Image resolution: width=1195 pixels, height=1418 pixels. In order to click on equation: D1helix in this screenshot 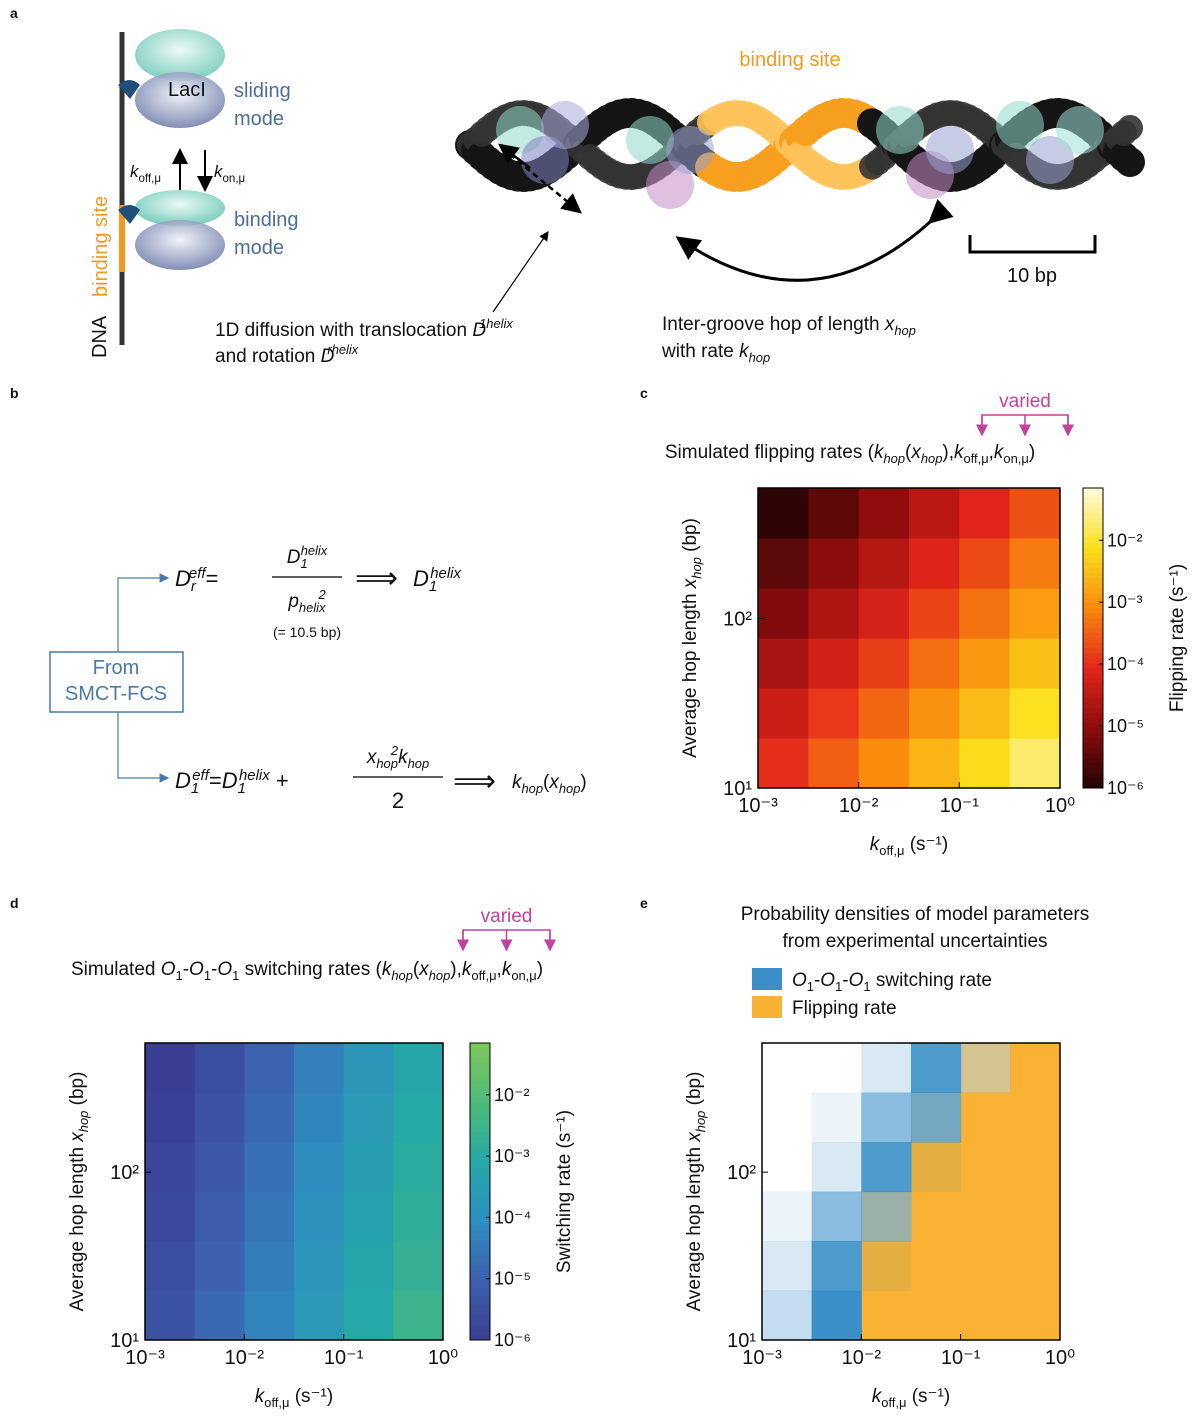, I will do `click(437, 580)`.